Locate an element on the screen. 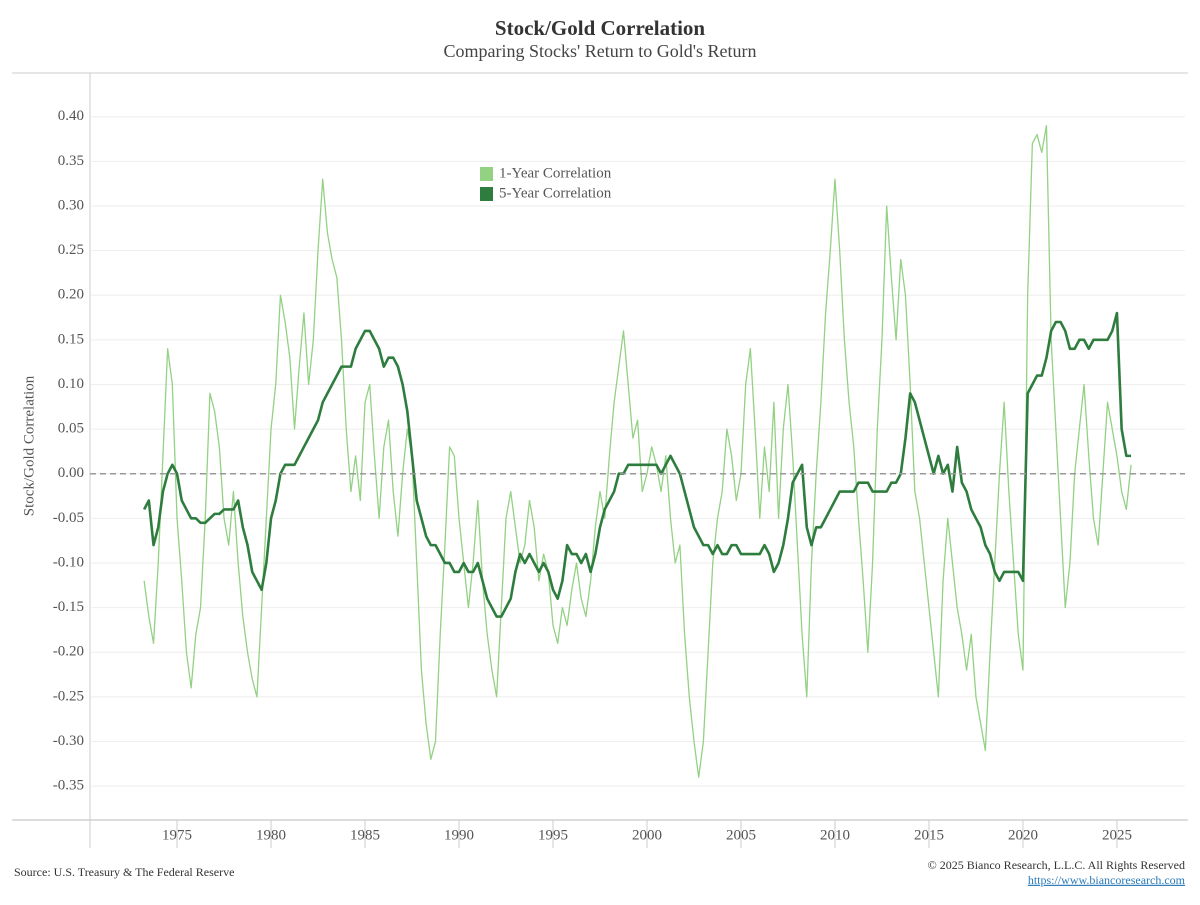 The width and height of the screenshot is (1200, 905). y-tick-label: 0.05 is located at coordinates (71, 429).